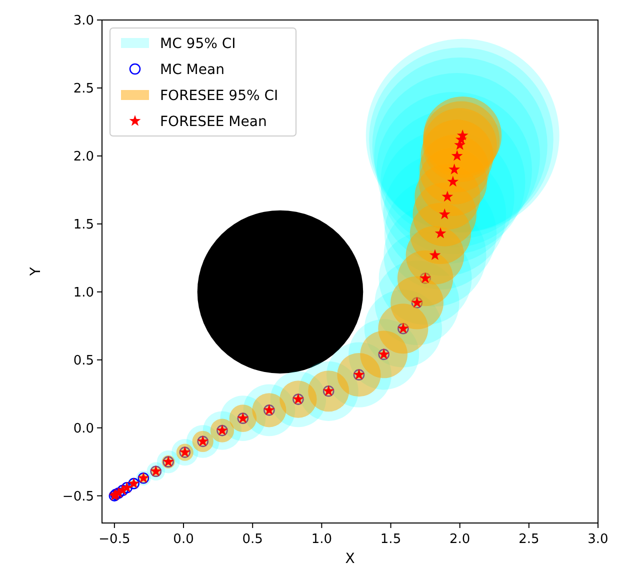 This screenshot has width=625, height=571. What do you see at coordinates (198, 44) in the screenshot?
I see `legend-label: MC 95% CI` at bounding box center [198, 44].